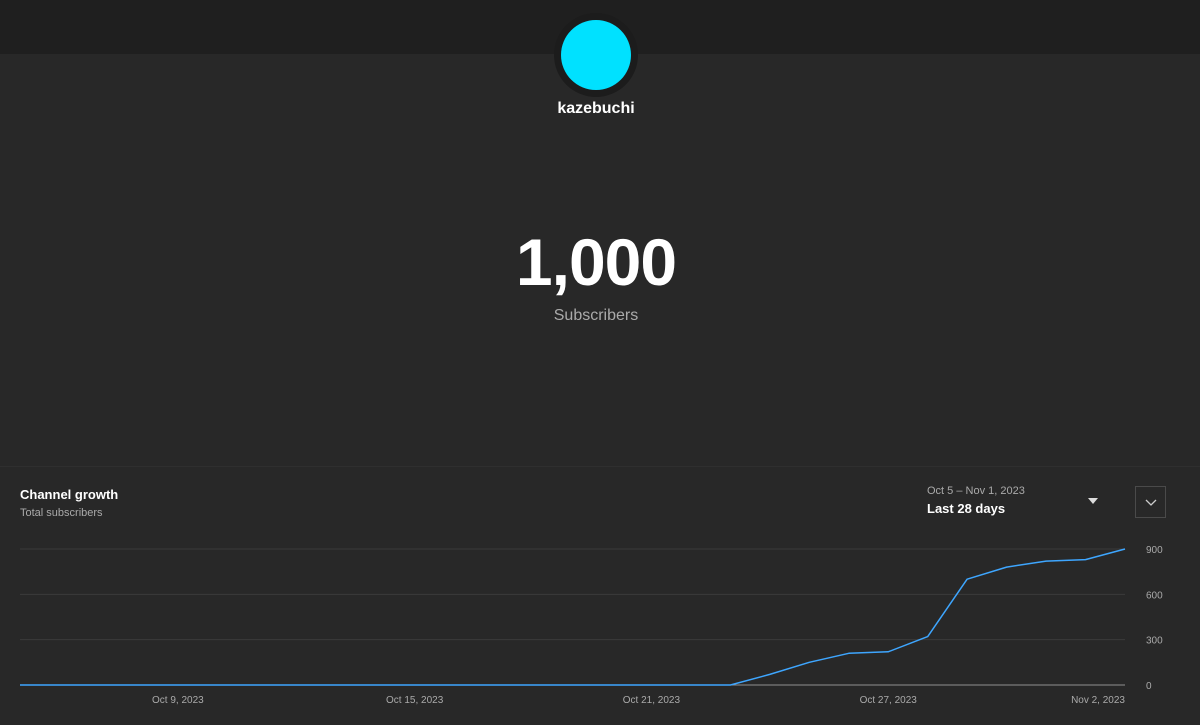 The image size is (1200, 725). Describe the element at coordinates (61, 513) in the screenshot. I see `panel-subtitle: Total subscribers` at that location.